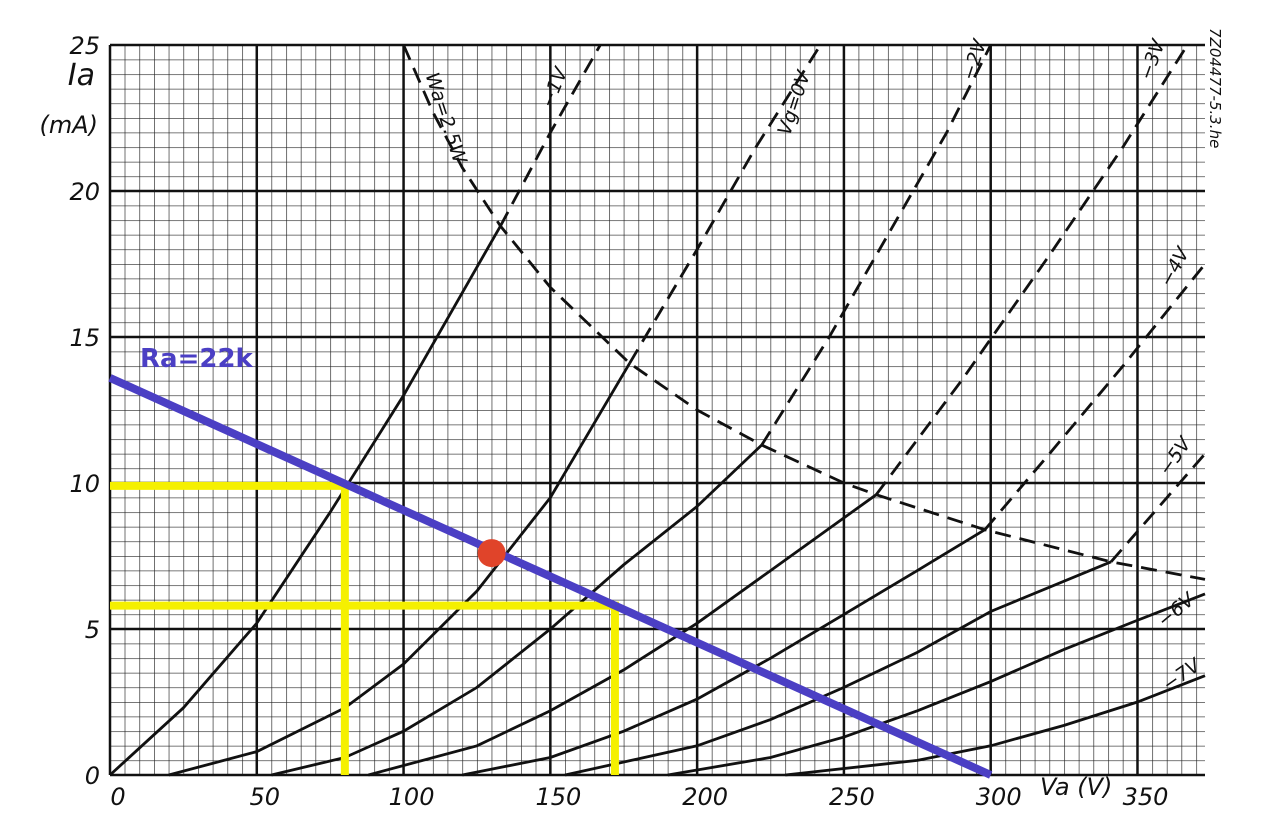  Describe the element at coordinates (117, 797) in the screenshot. I see `x-tick-label: 0` at that location.